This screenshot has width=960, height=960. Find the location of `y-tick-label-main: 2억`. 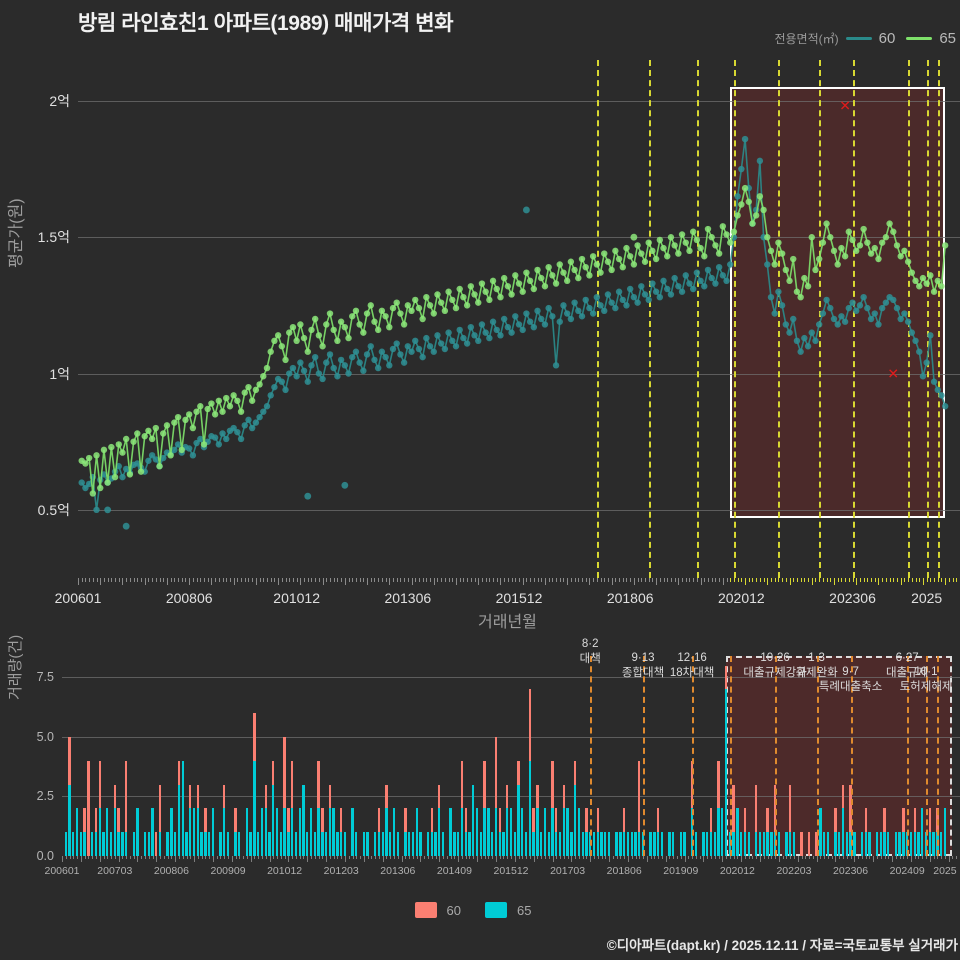

y-tick-label-main: 2억 is located at coordinates (59, 100).